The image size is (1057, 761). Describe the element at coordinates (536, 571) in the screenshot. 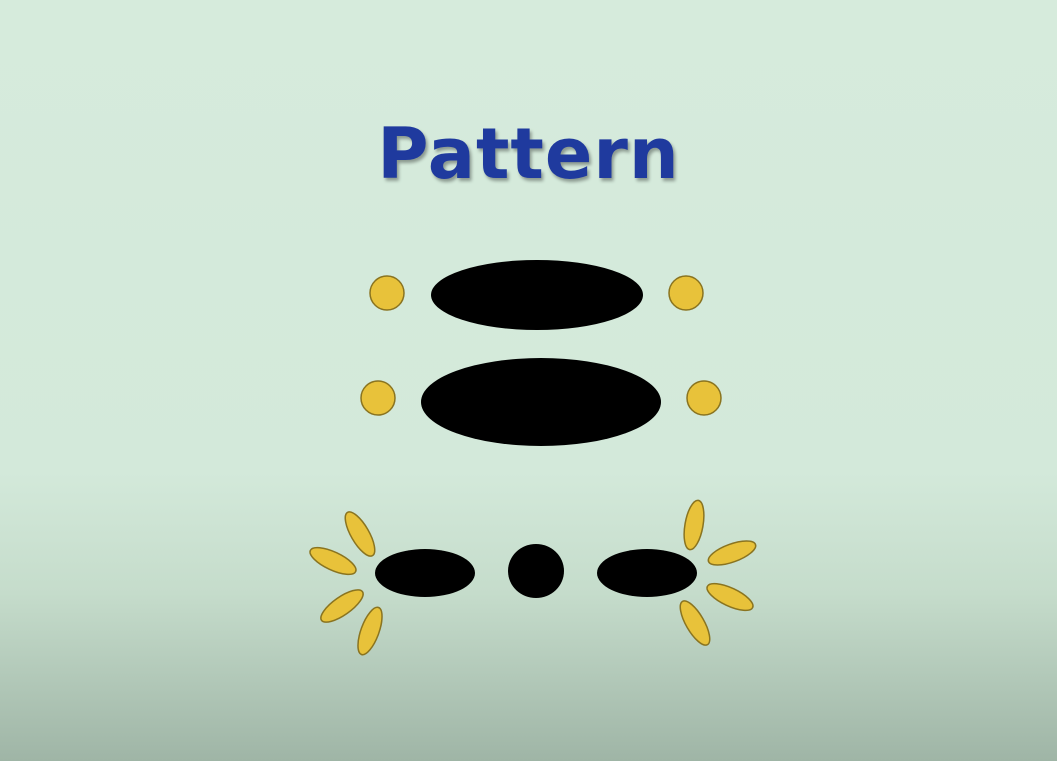

I see `row-3-center-blob` at that location.